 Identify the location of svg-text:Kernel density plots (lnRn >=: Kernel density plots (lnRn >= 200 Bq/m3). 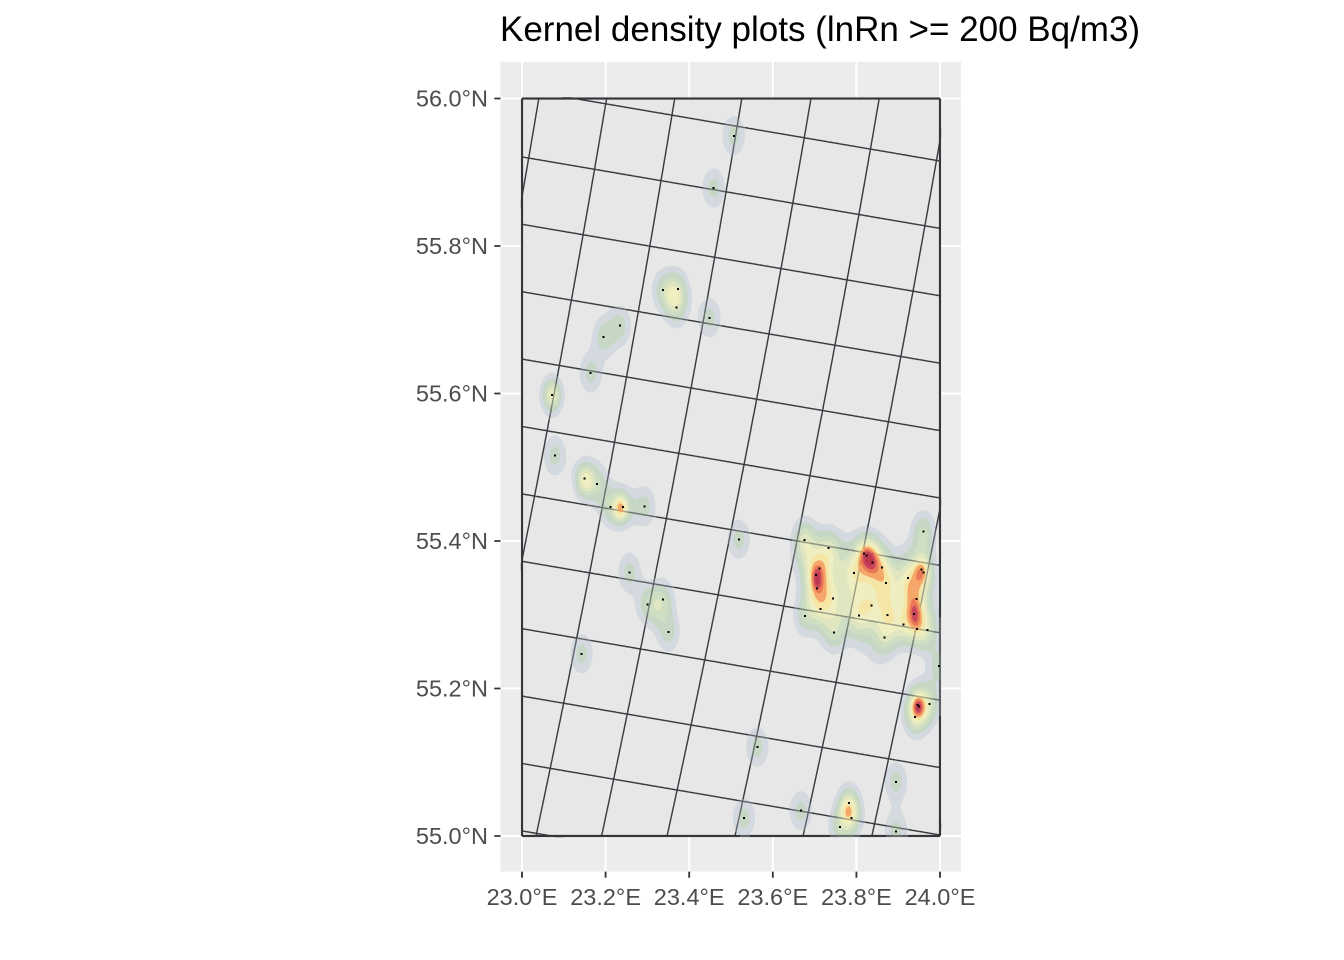
(820, 29).